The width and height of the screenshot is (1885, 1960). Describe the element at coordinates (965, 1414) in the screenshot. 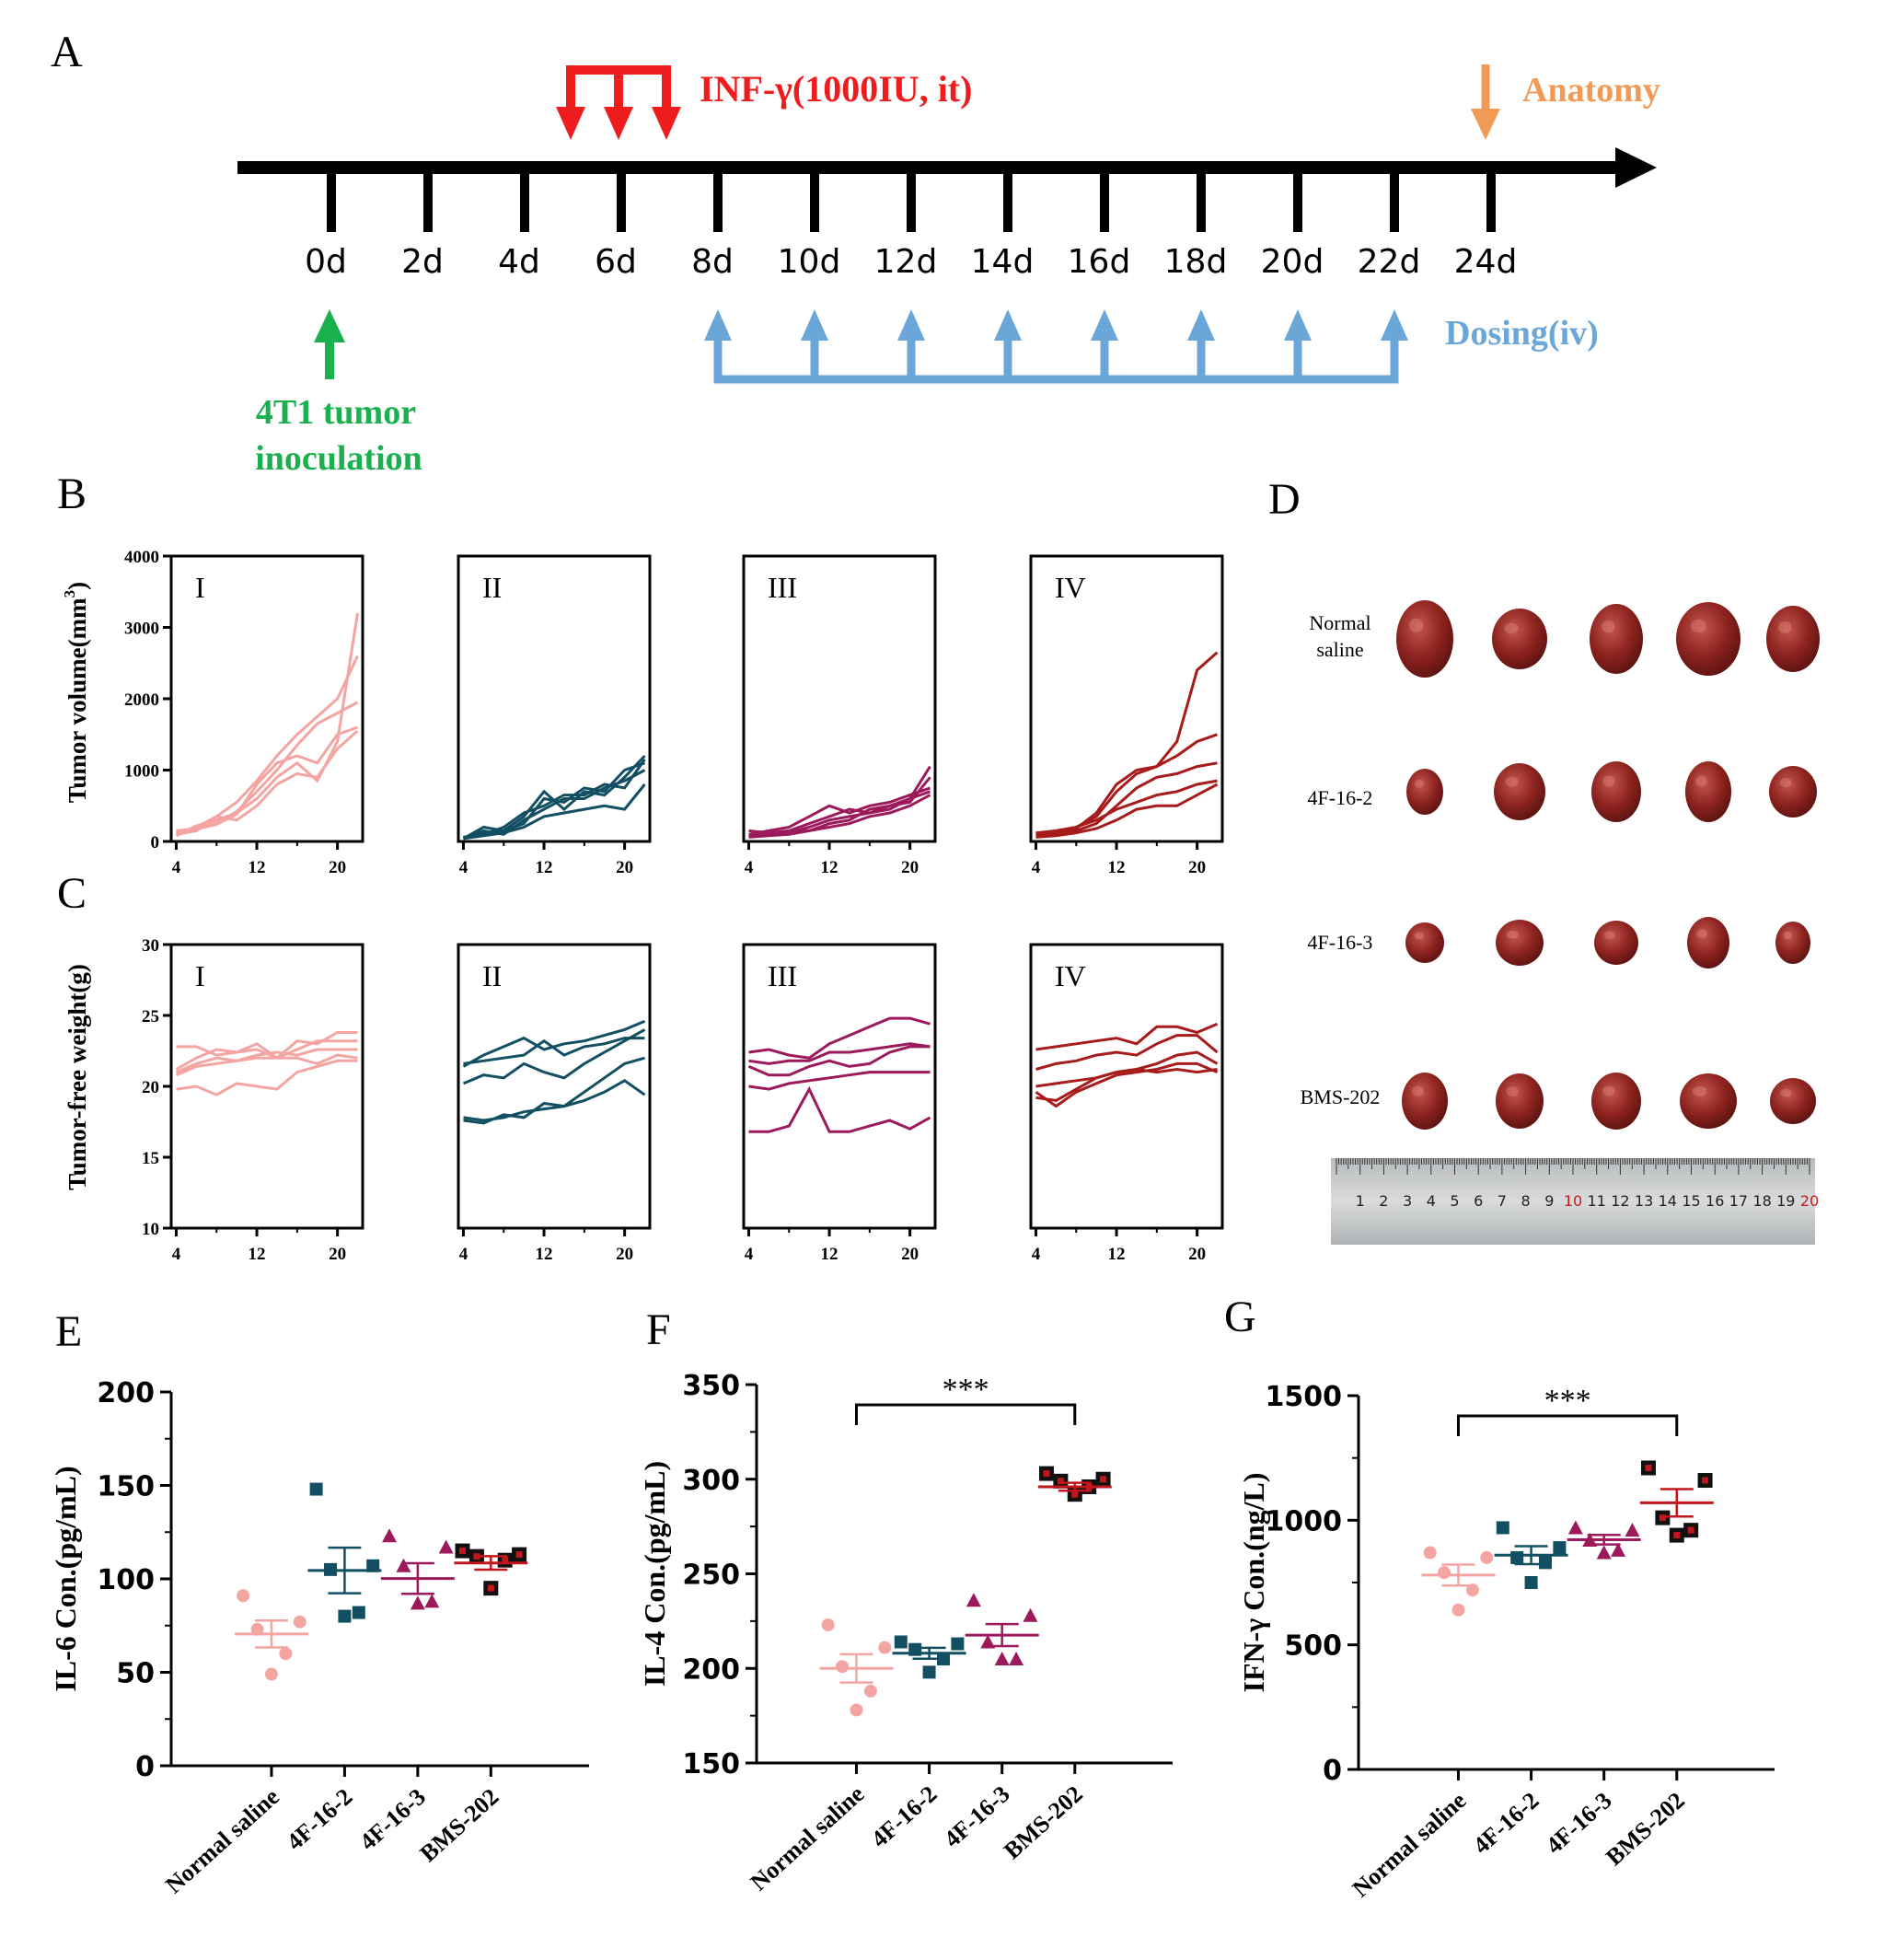

I see `significance-bracket` at that location.